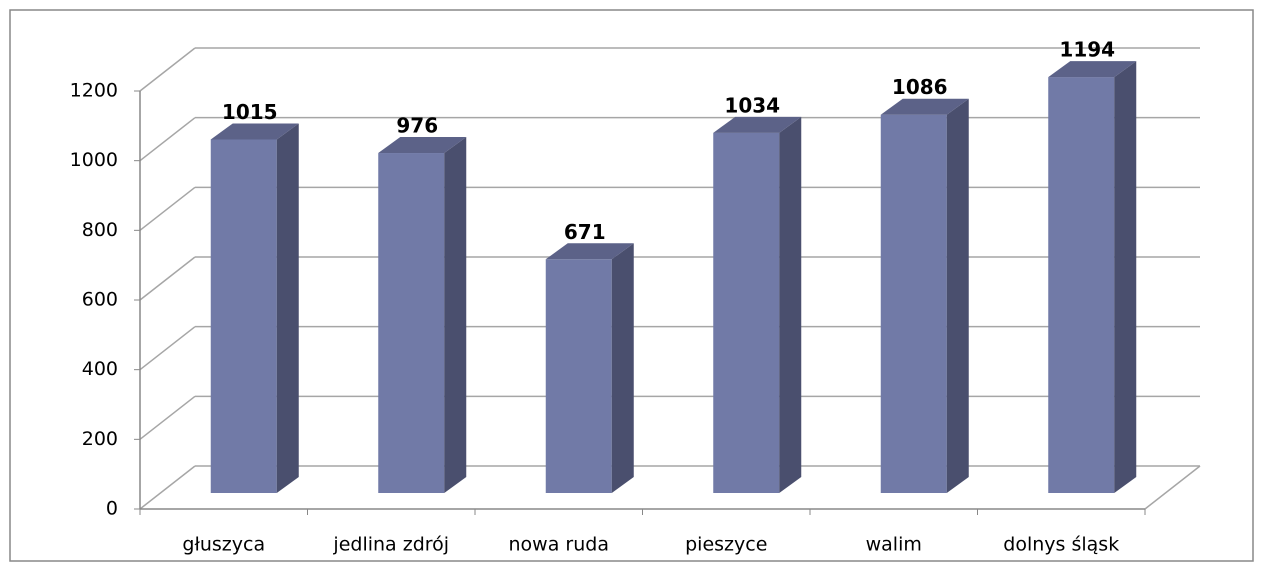  Describe the element at coordinates (726, 545) in the screenshot. I see `x-tick-label: pieszyce` at that location.